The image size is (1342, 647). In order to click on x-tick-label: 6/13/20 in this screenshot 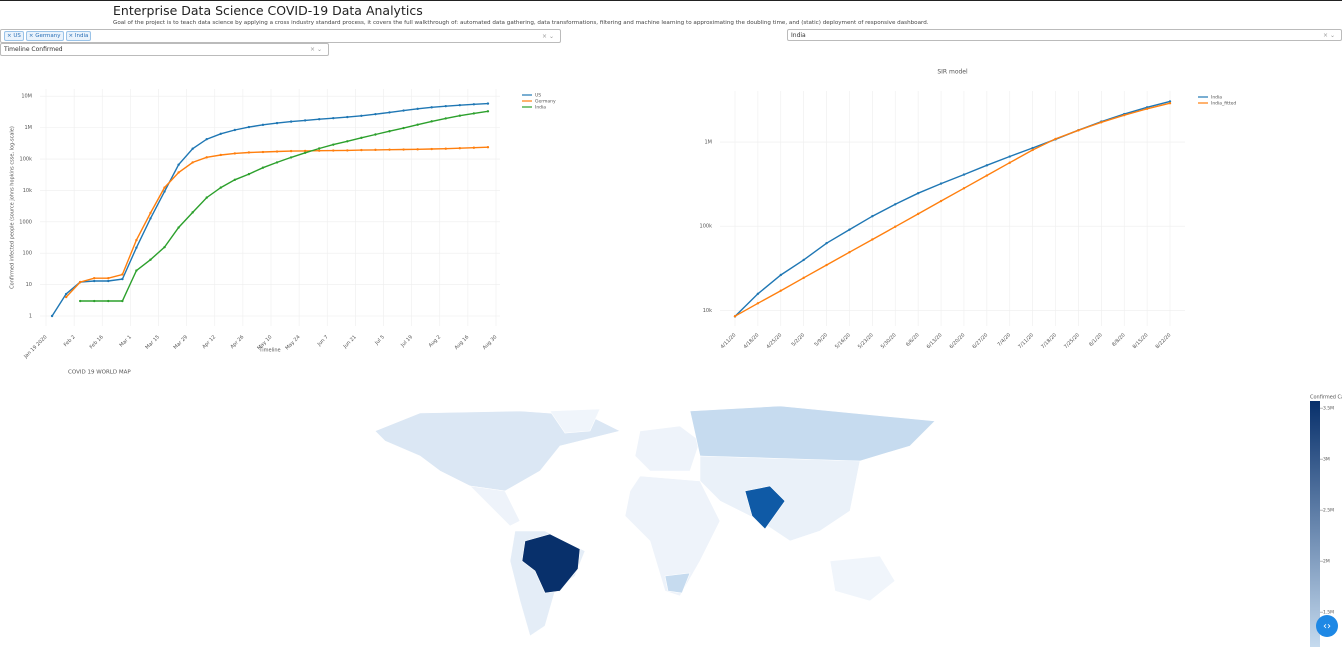, I will do `click(935, 341)`.